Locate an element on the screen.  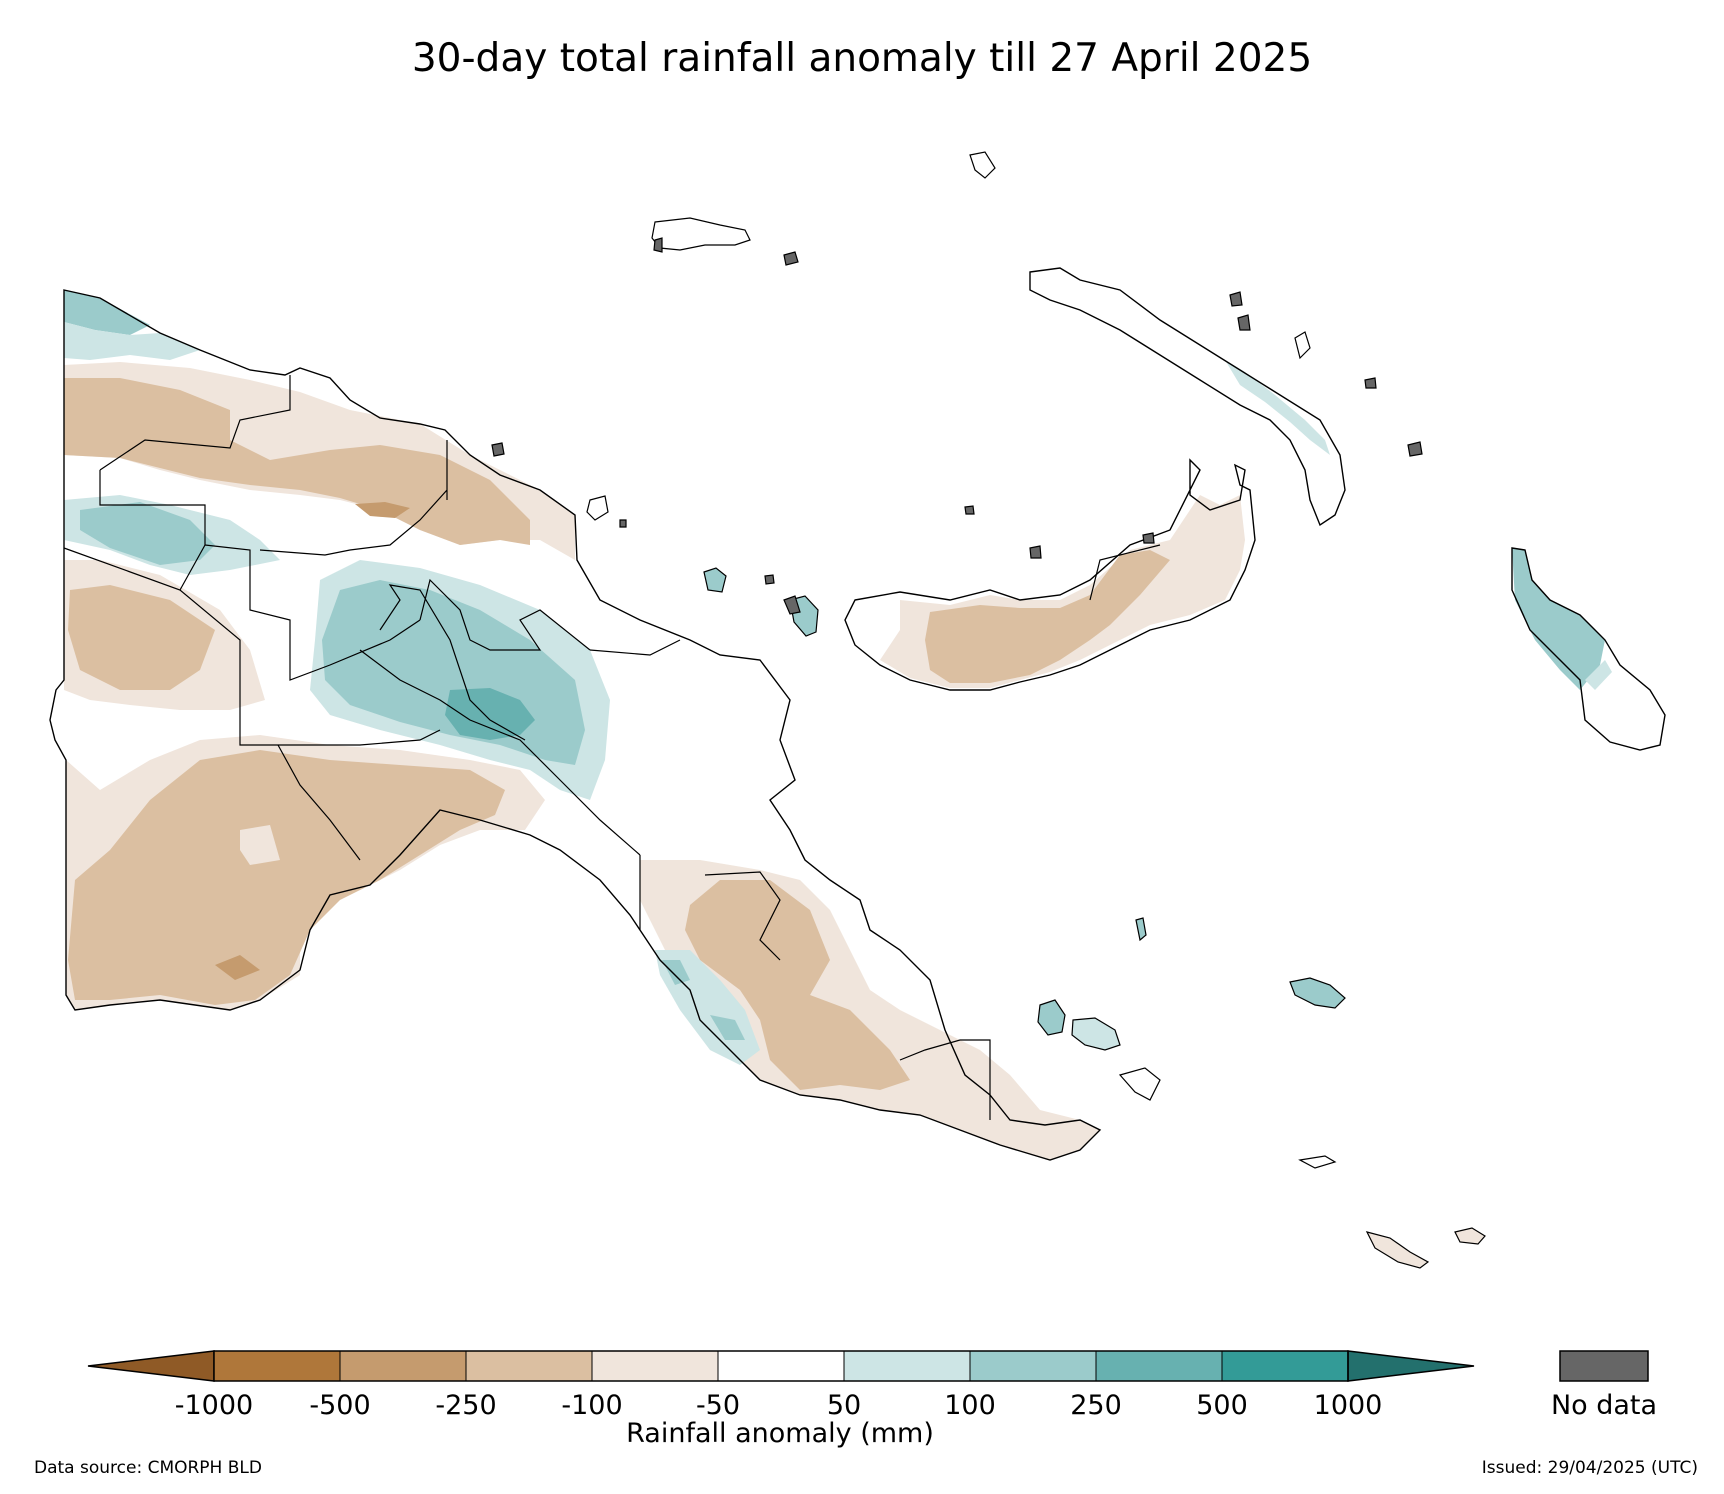
fill-neg-band-mid is located at coordinates (297, 461).